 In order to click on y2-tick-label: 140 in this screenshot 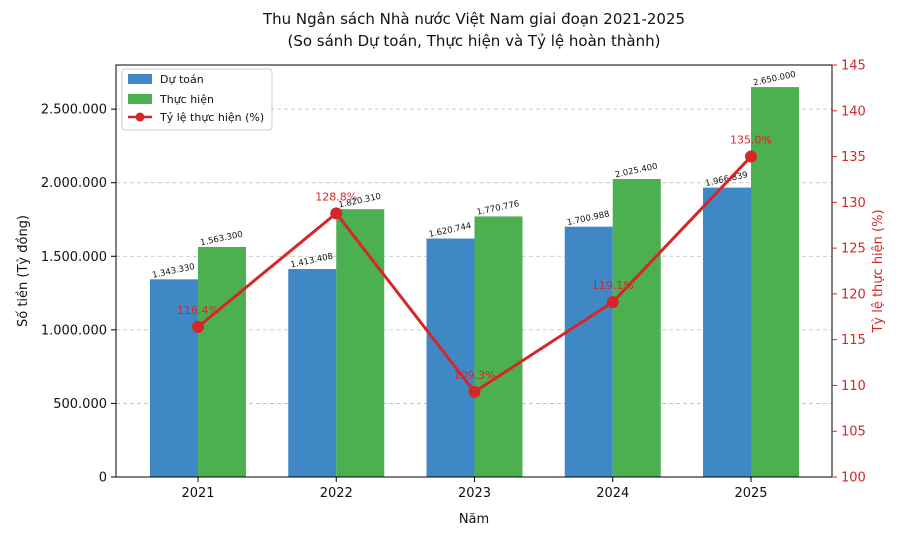, I will do `click(853, 111)`.